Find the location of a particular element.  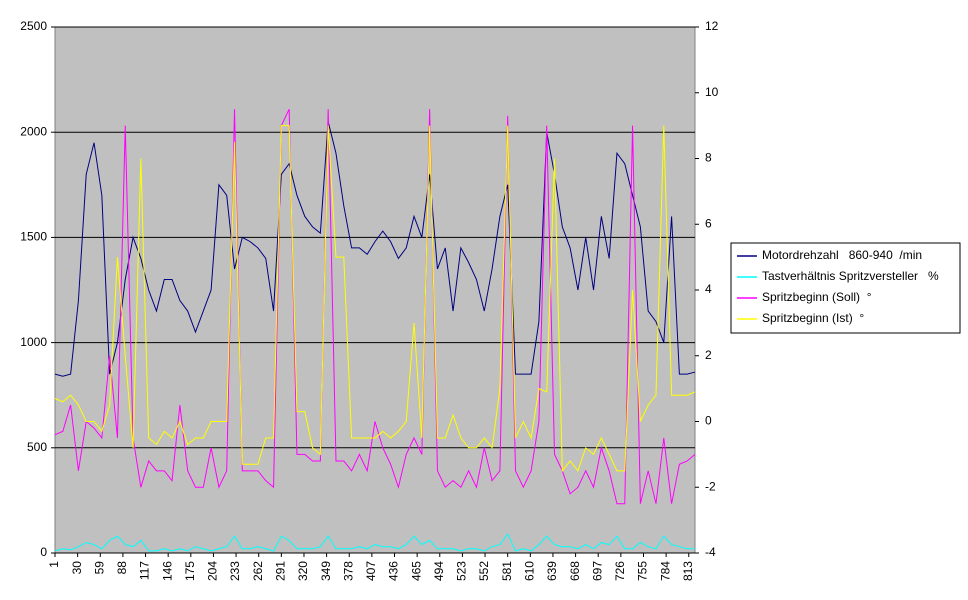

x-tick-label: 1 is located at coordinates (54, 564).